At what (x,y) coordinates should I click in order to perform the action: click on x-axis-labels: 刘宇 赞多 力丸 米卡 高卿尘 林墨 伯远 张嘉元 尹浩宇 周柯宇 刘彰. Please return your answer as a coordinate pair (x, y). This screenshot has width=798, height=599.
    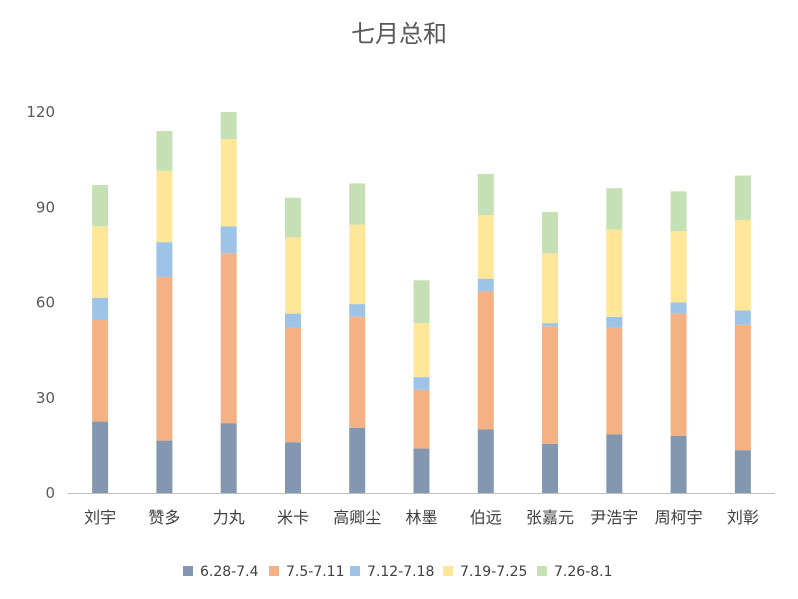
    Looking at the image, I should click on (421, 517).